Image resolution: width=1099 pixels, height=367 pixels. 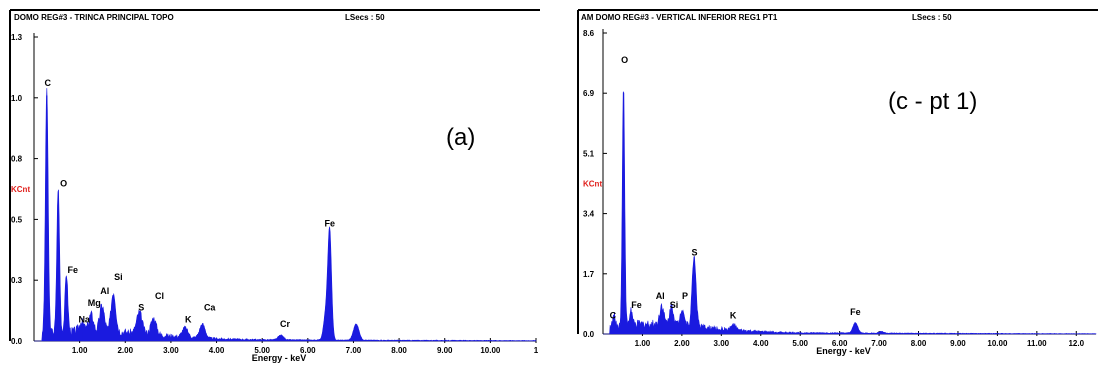 What do you see at coordinates (932, 101) in the screenshot?
I see `panel-label: (c - pt 1)` at bounding box center [932, 101].